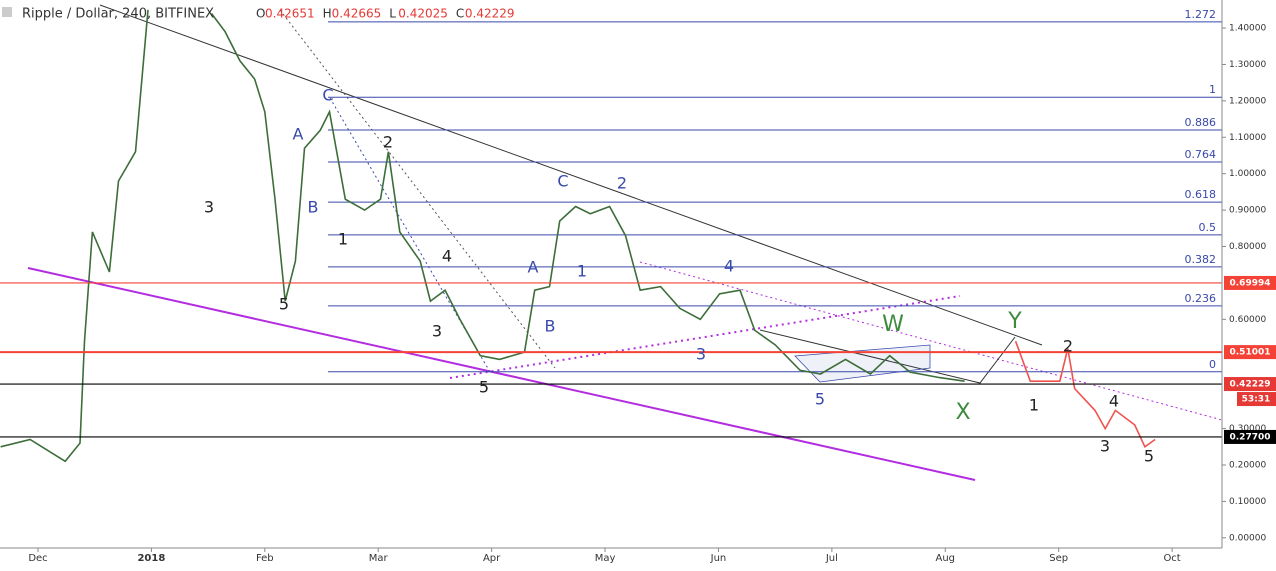  Describe the element at coordinates (1201, 122) in the screenshot. I see `fib-label: 0.886` at that location.